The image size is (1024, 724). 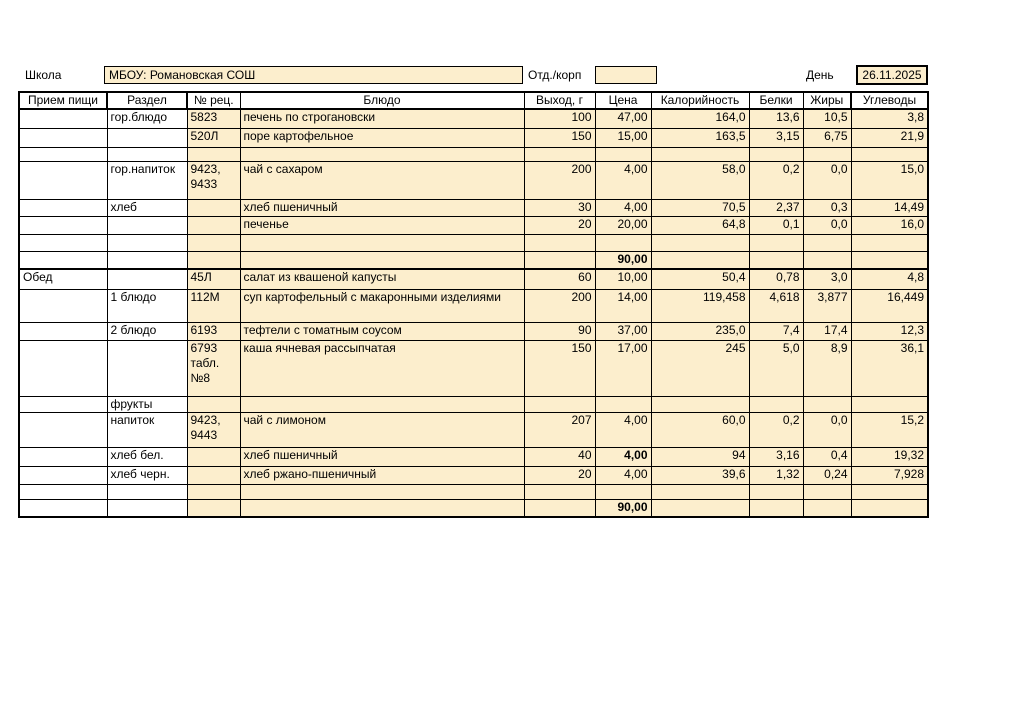 I want to click on cell-section: фрукты, so click(x=147, y=404).